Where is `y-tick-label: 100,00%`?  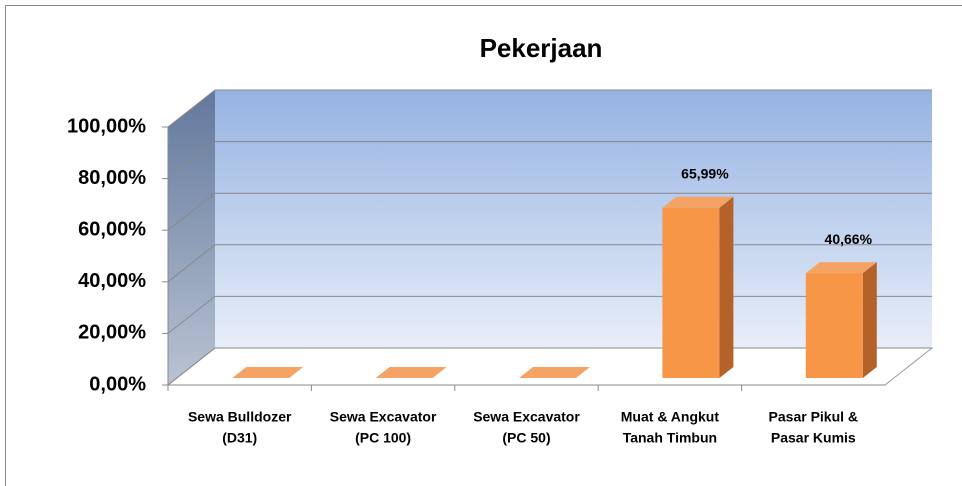
y-tick-label: 100,00% is located at coordinates (106, 126).